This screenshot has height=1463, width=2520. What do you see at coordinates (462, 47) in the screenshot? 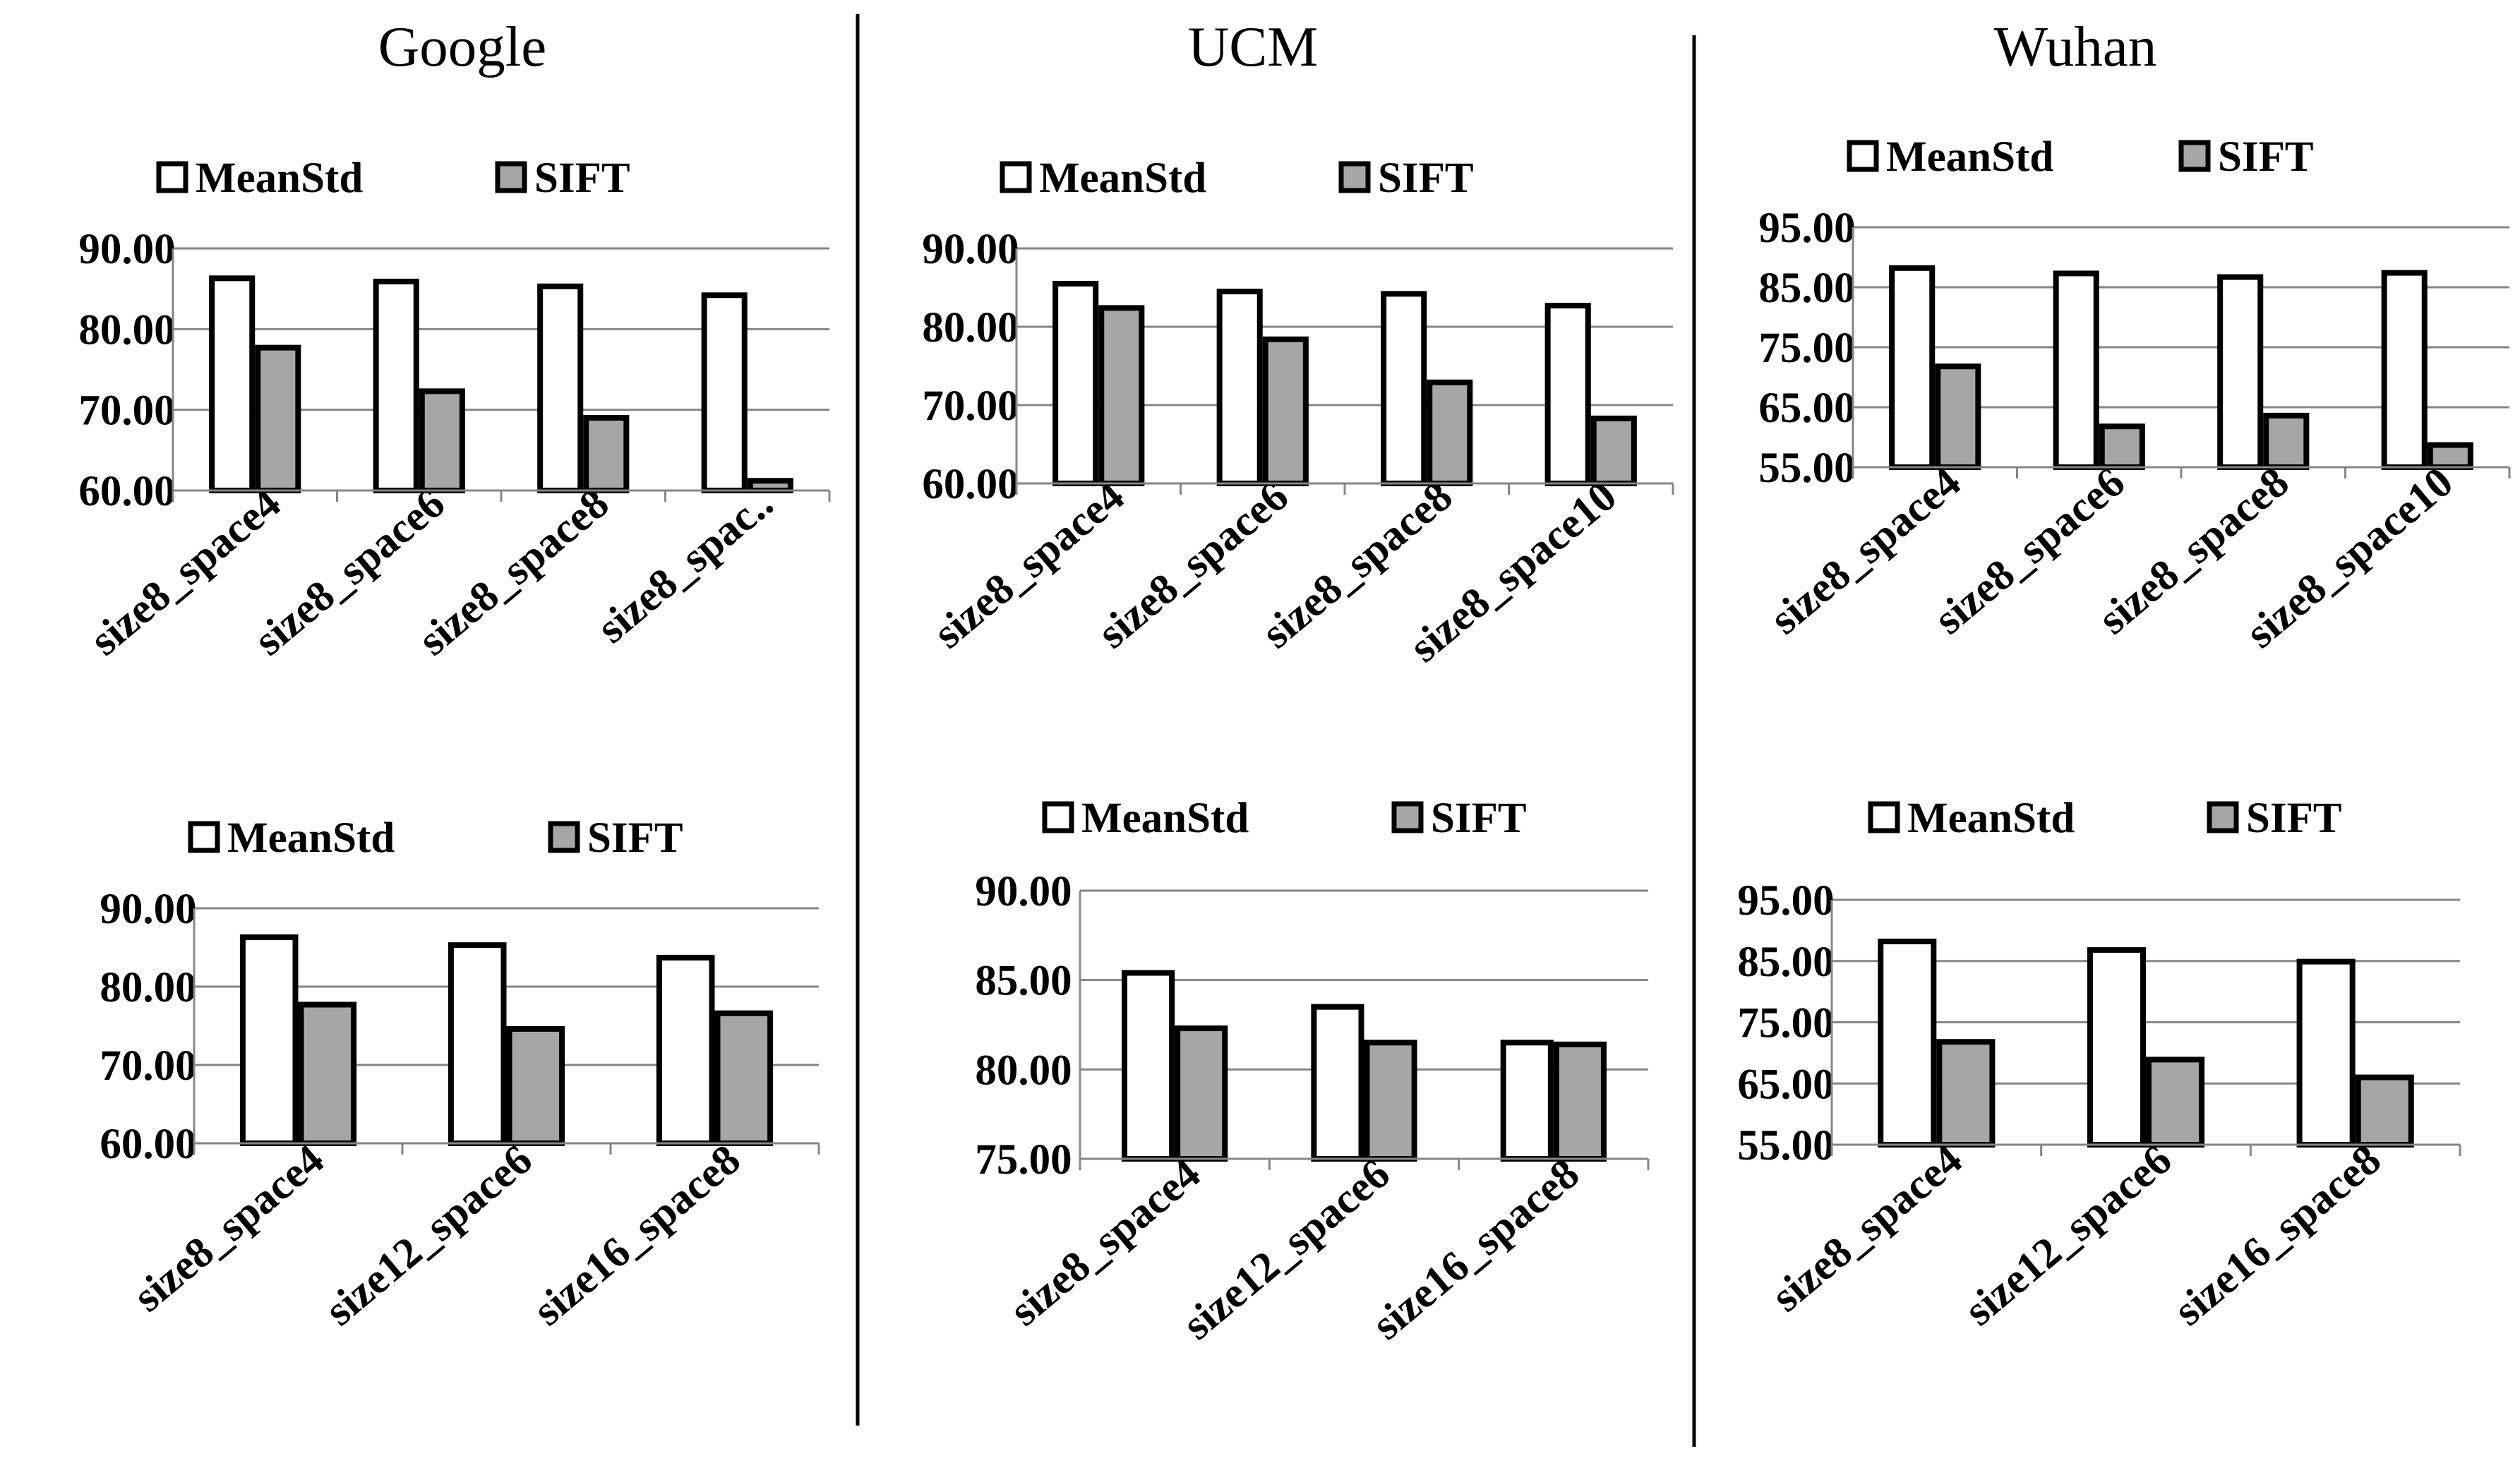
I see `column-title-google: Google` at bounding box center [462, 47].